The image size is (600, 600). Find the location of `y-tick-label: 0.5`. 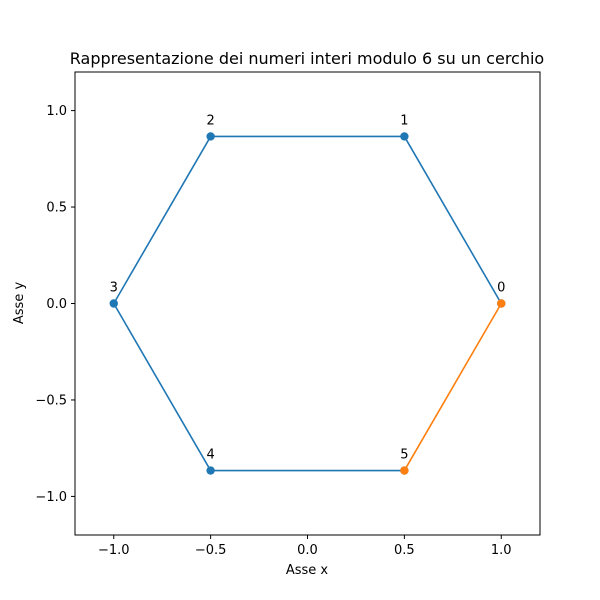

y-tick-label: 0.5 is located at coordinates (56, 208).